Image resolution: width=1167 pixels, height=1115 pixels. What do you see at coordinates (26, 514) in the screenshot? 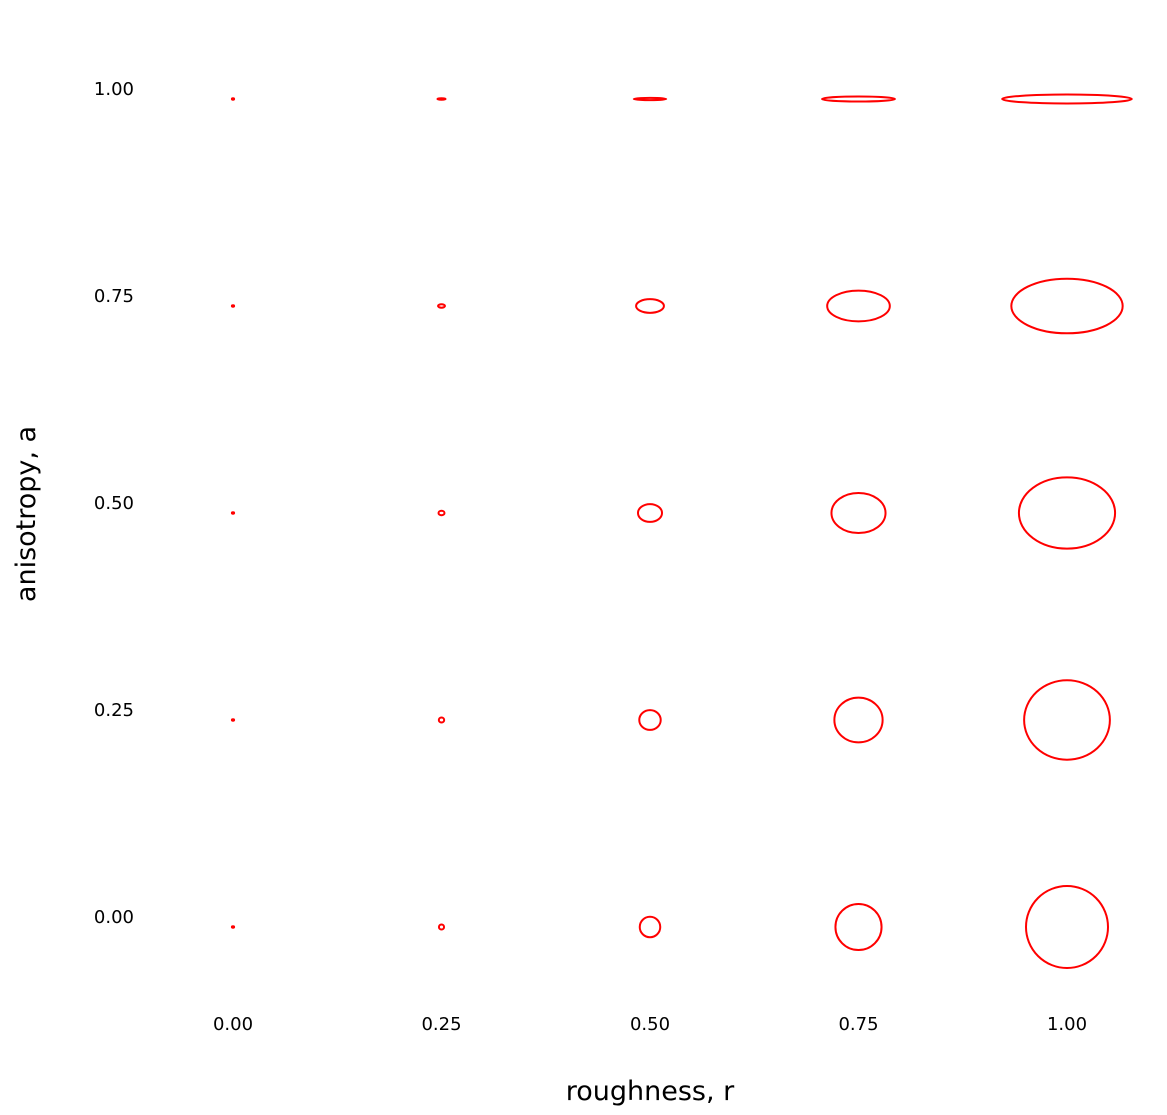
I see `y-axis-label: anisotropy, a` at bounding box center [26, 514].